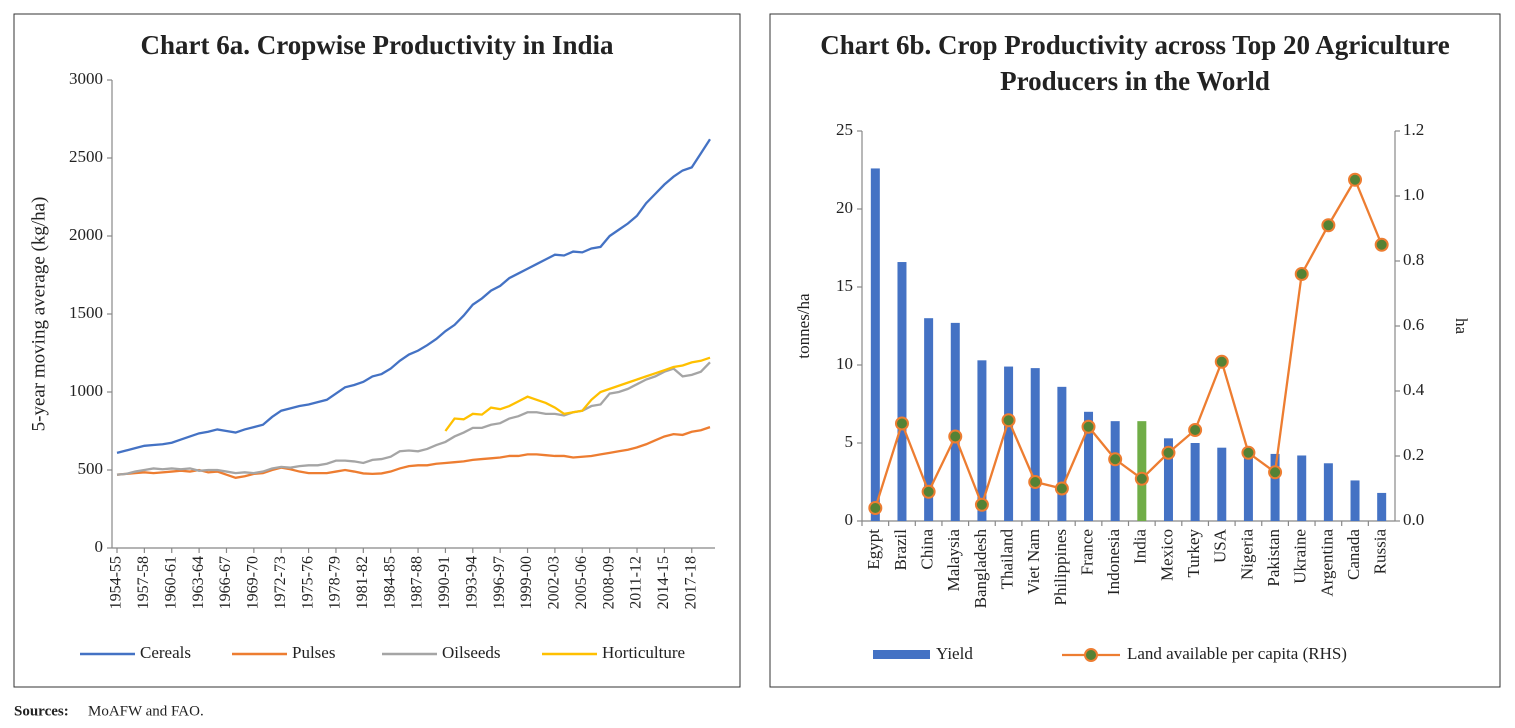 This screenshot has height=728, width=1515. What do you see at coordinates (86, 390) in the screenshot?
I see `y-tick-label: 1000` at bounding box center [86, 390].